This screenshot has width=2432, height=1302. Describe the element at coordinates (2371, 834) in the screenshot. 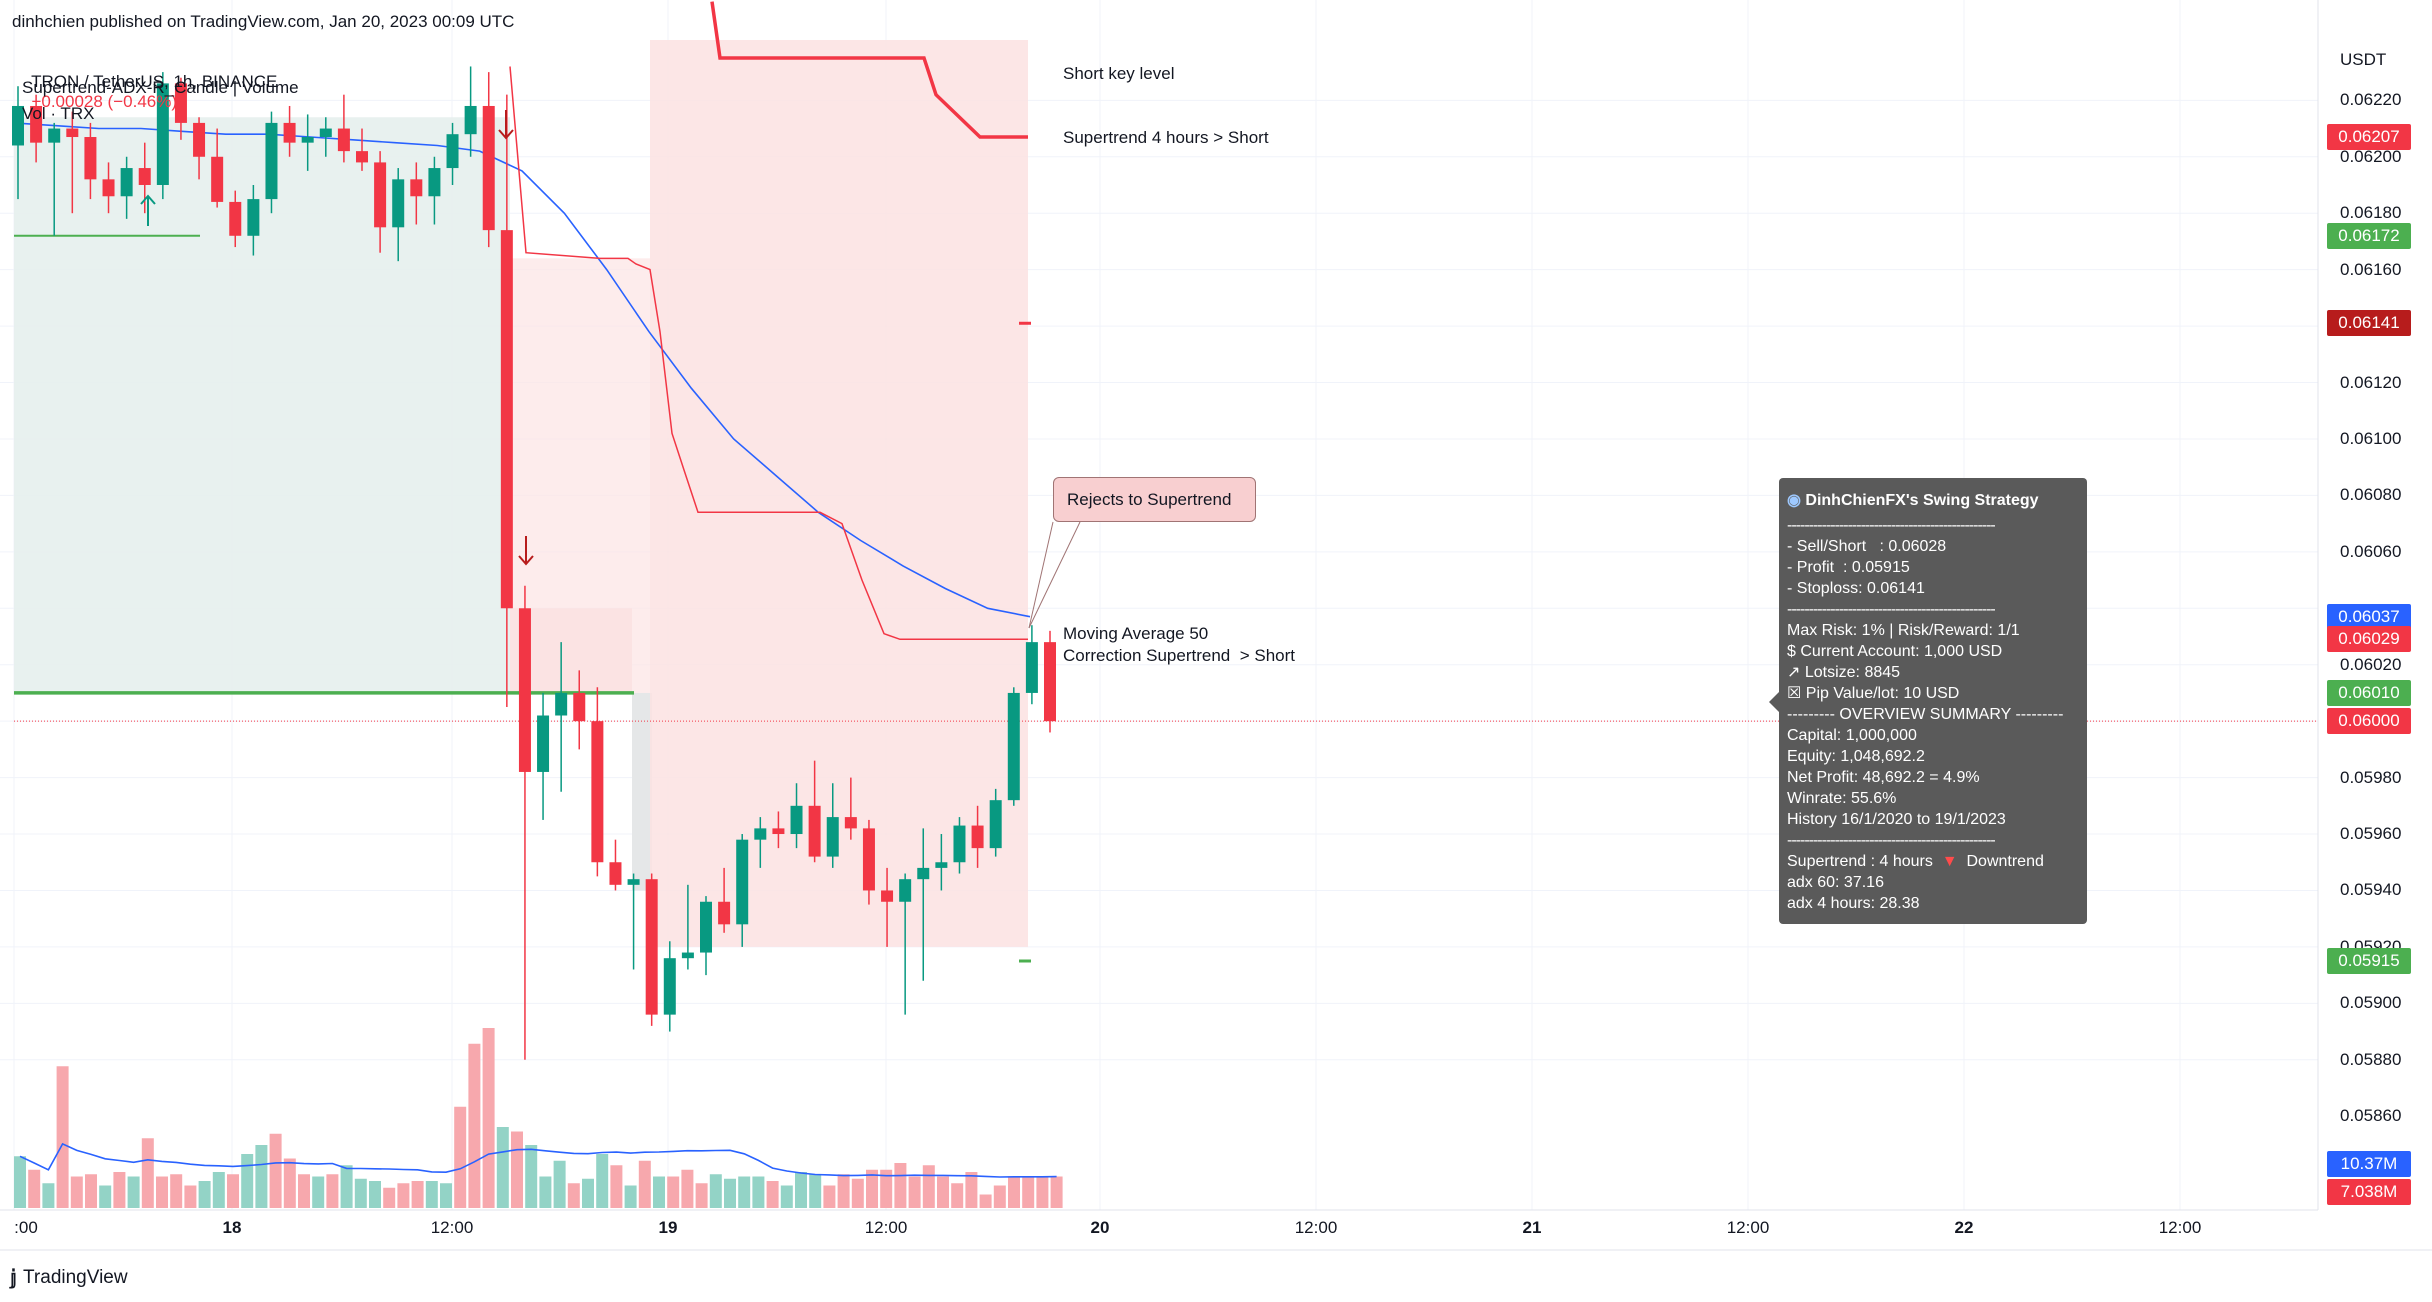

I see `price-tick: 0.05960` at that location.